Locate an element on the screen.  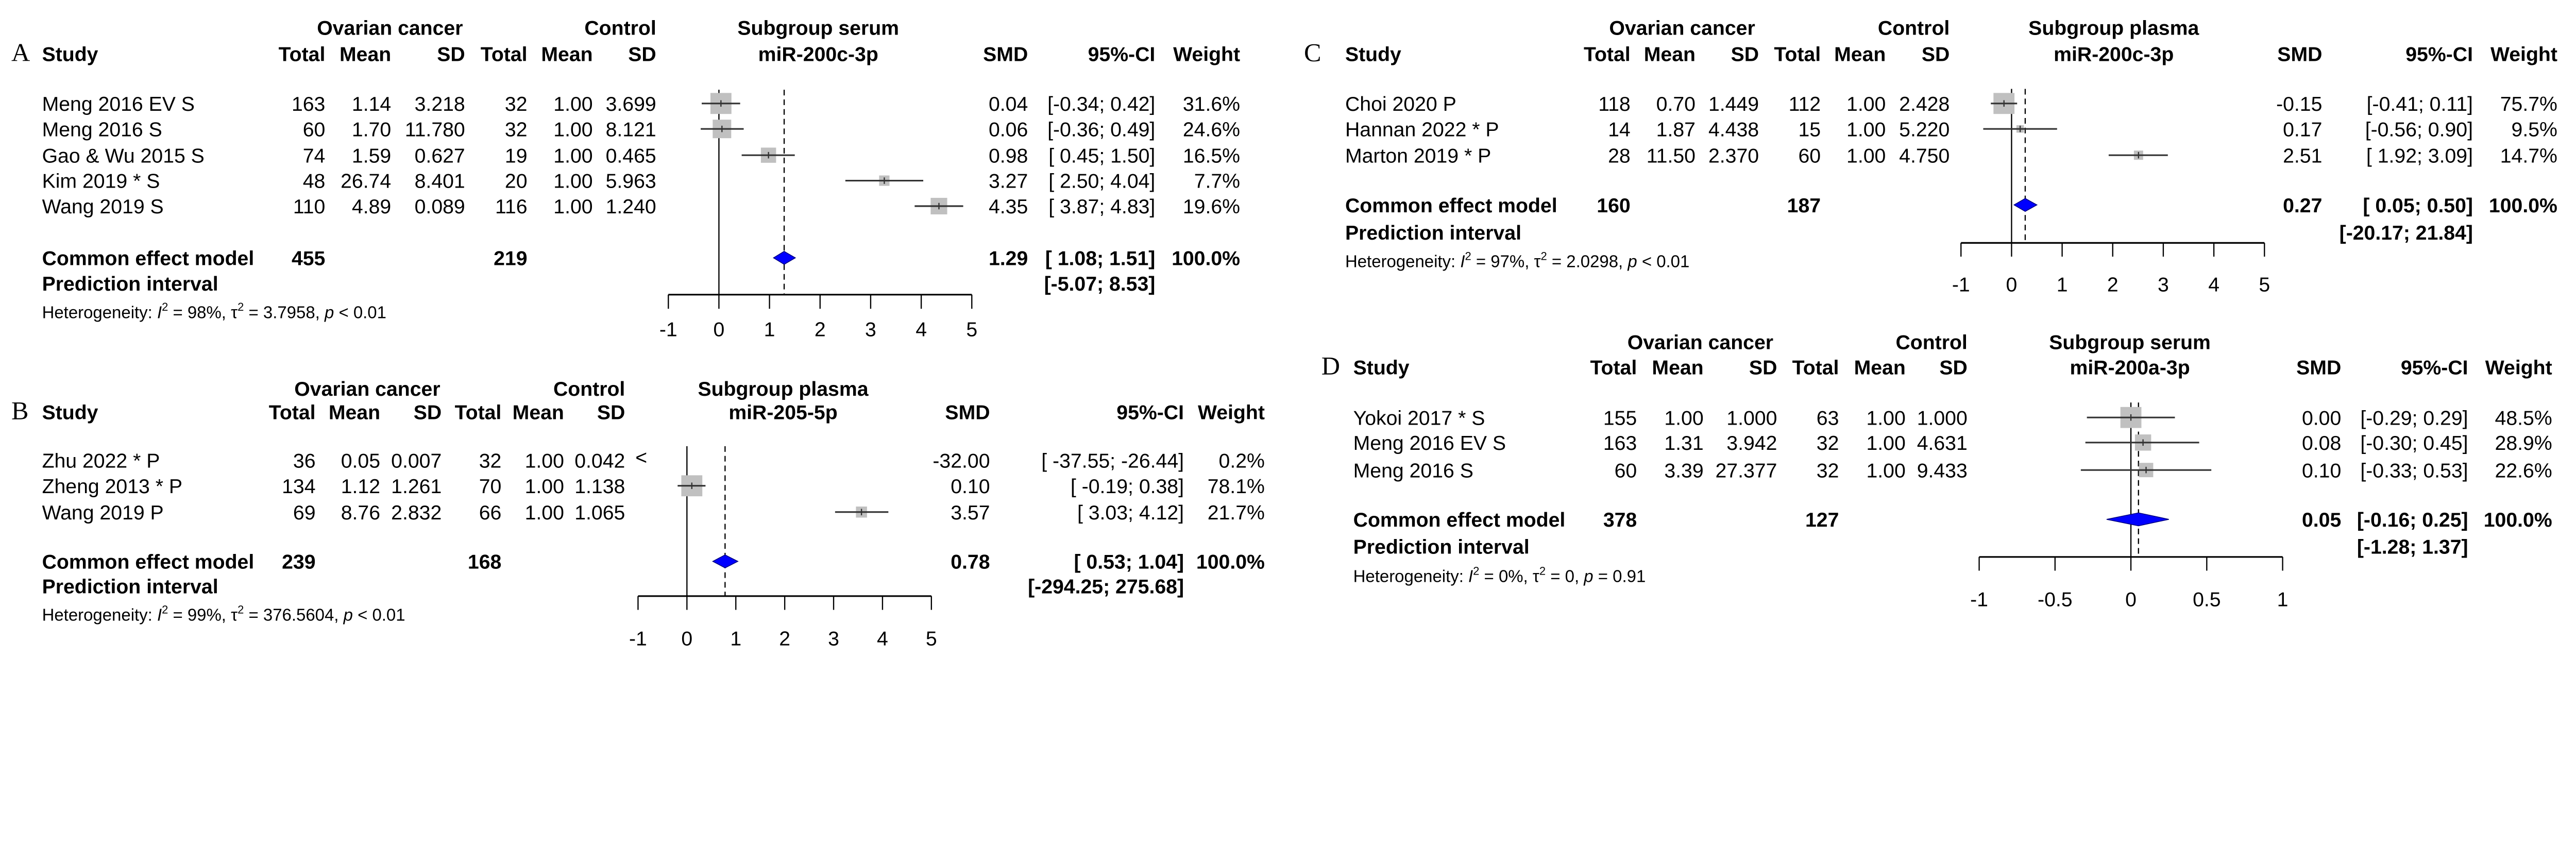
cell-e-mean: 0.70 is located at coordinates (1676, 104).